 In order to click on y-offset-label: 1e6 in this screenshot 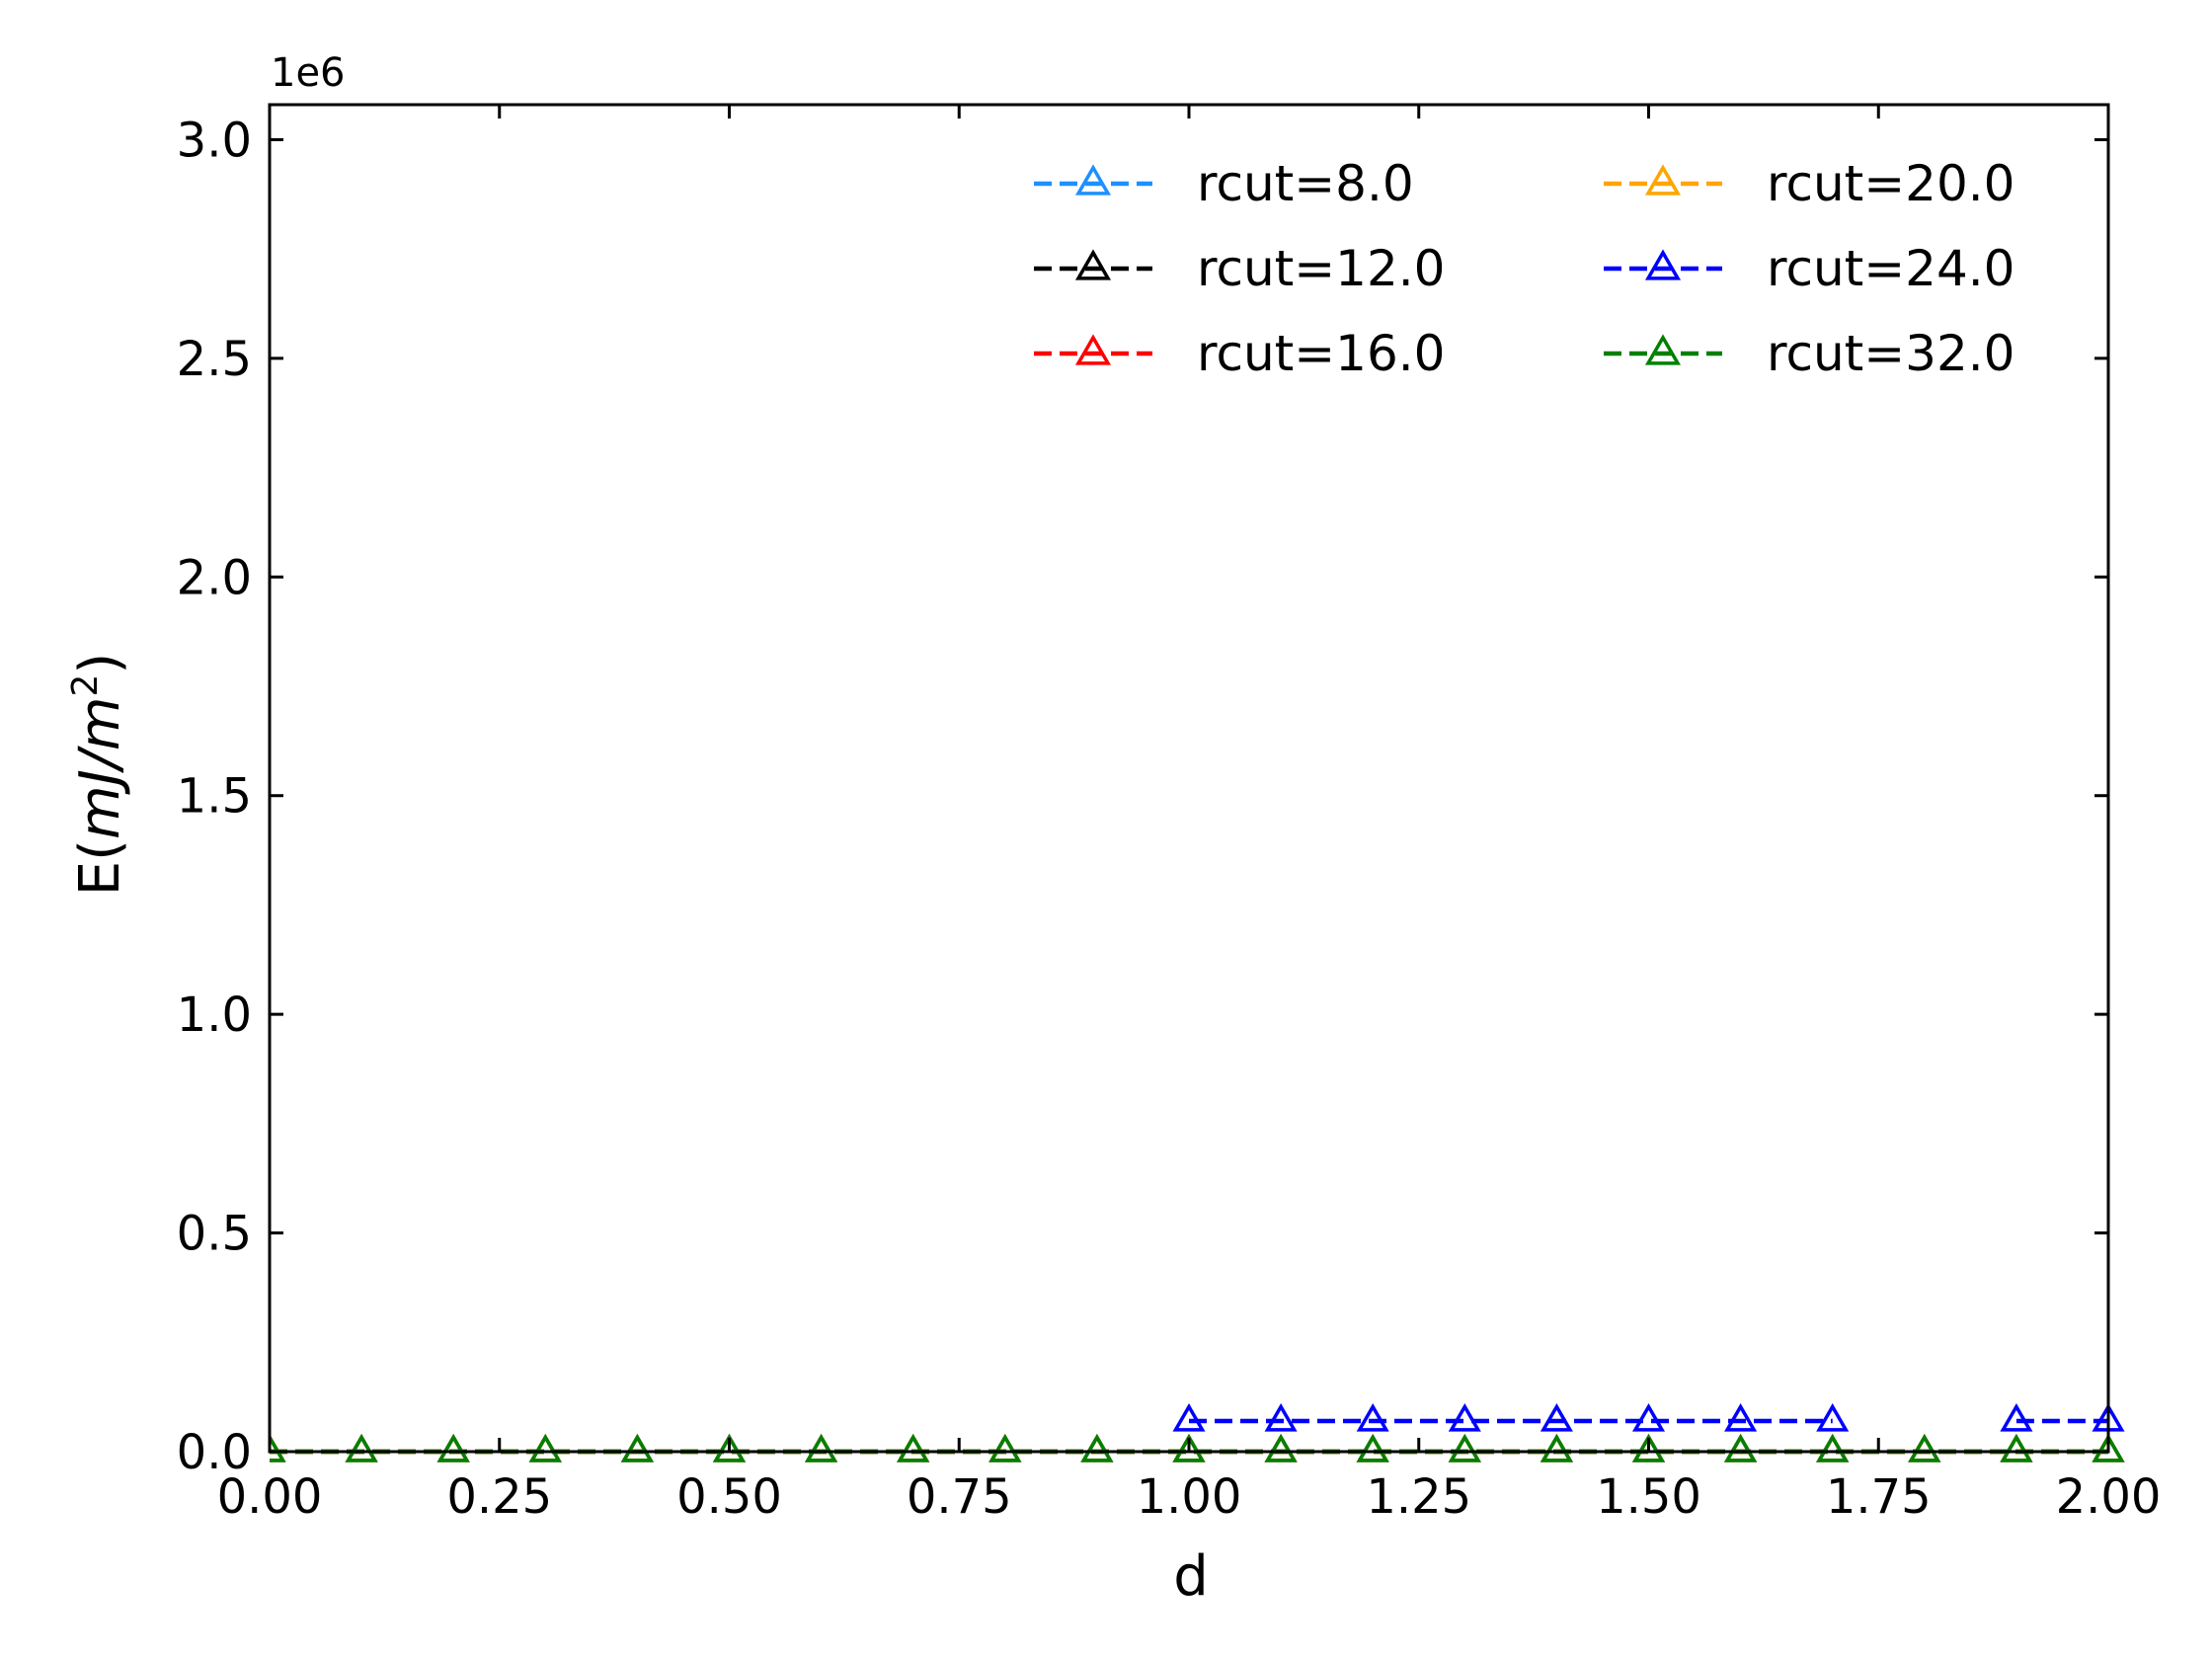, I will do `click(308, 73)`.